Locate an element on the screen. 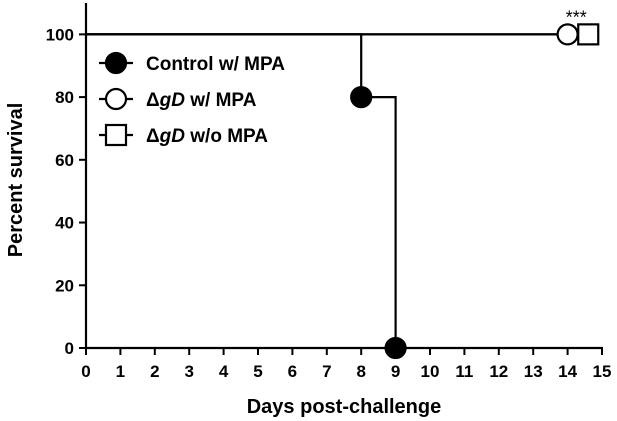  x-tick-label: 0 is located at coordinates (85, 371).